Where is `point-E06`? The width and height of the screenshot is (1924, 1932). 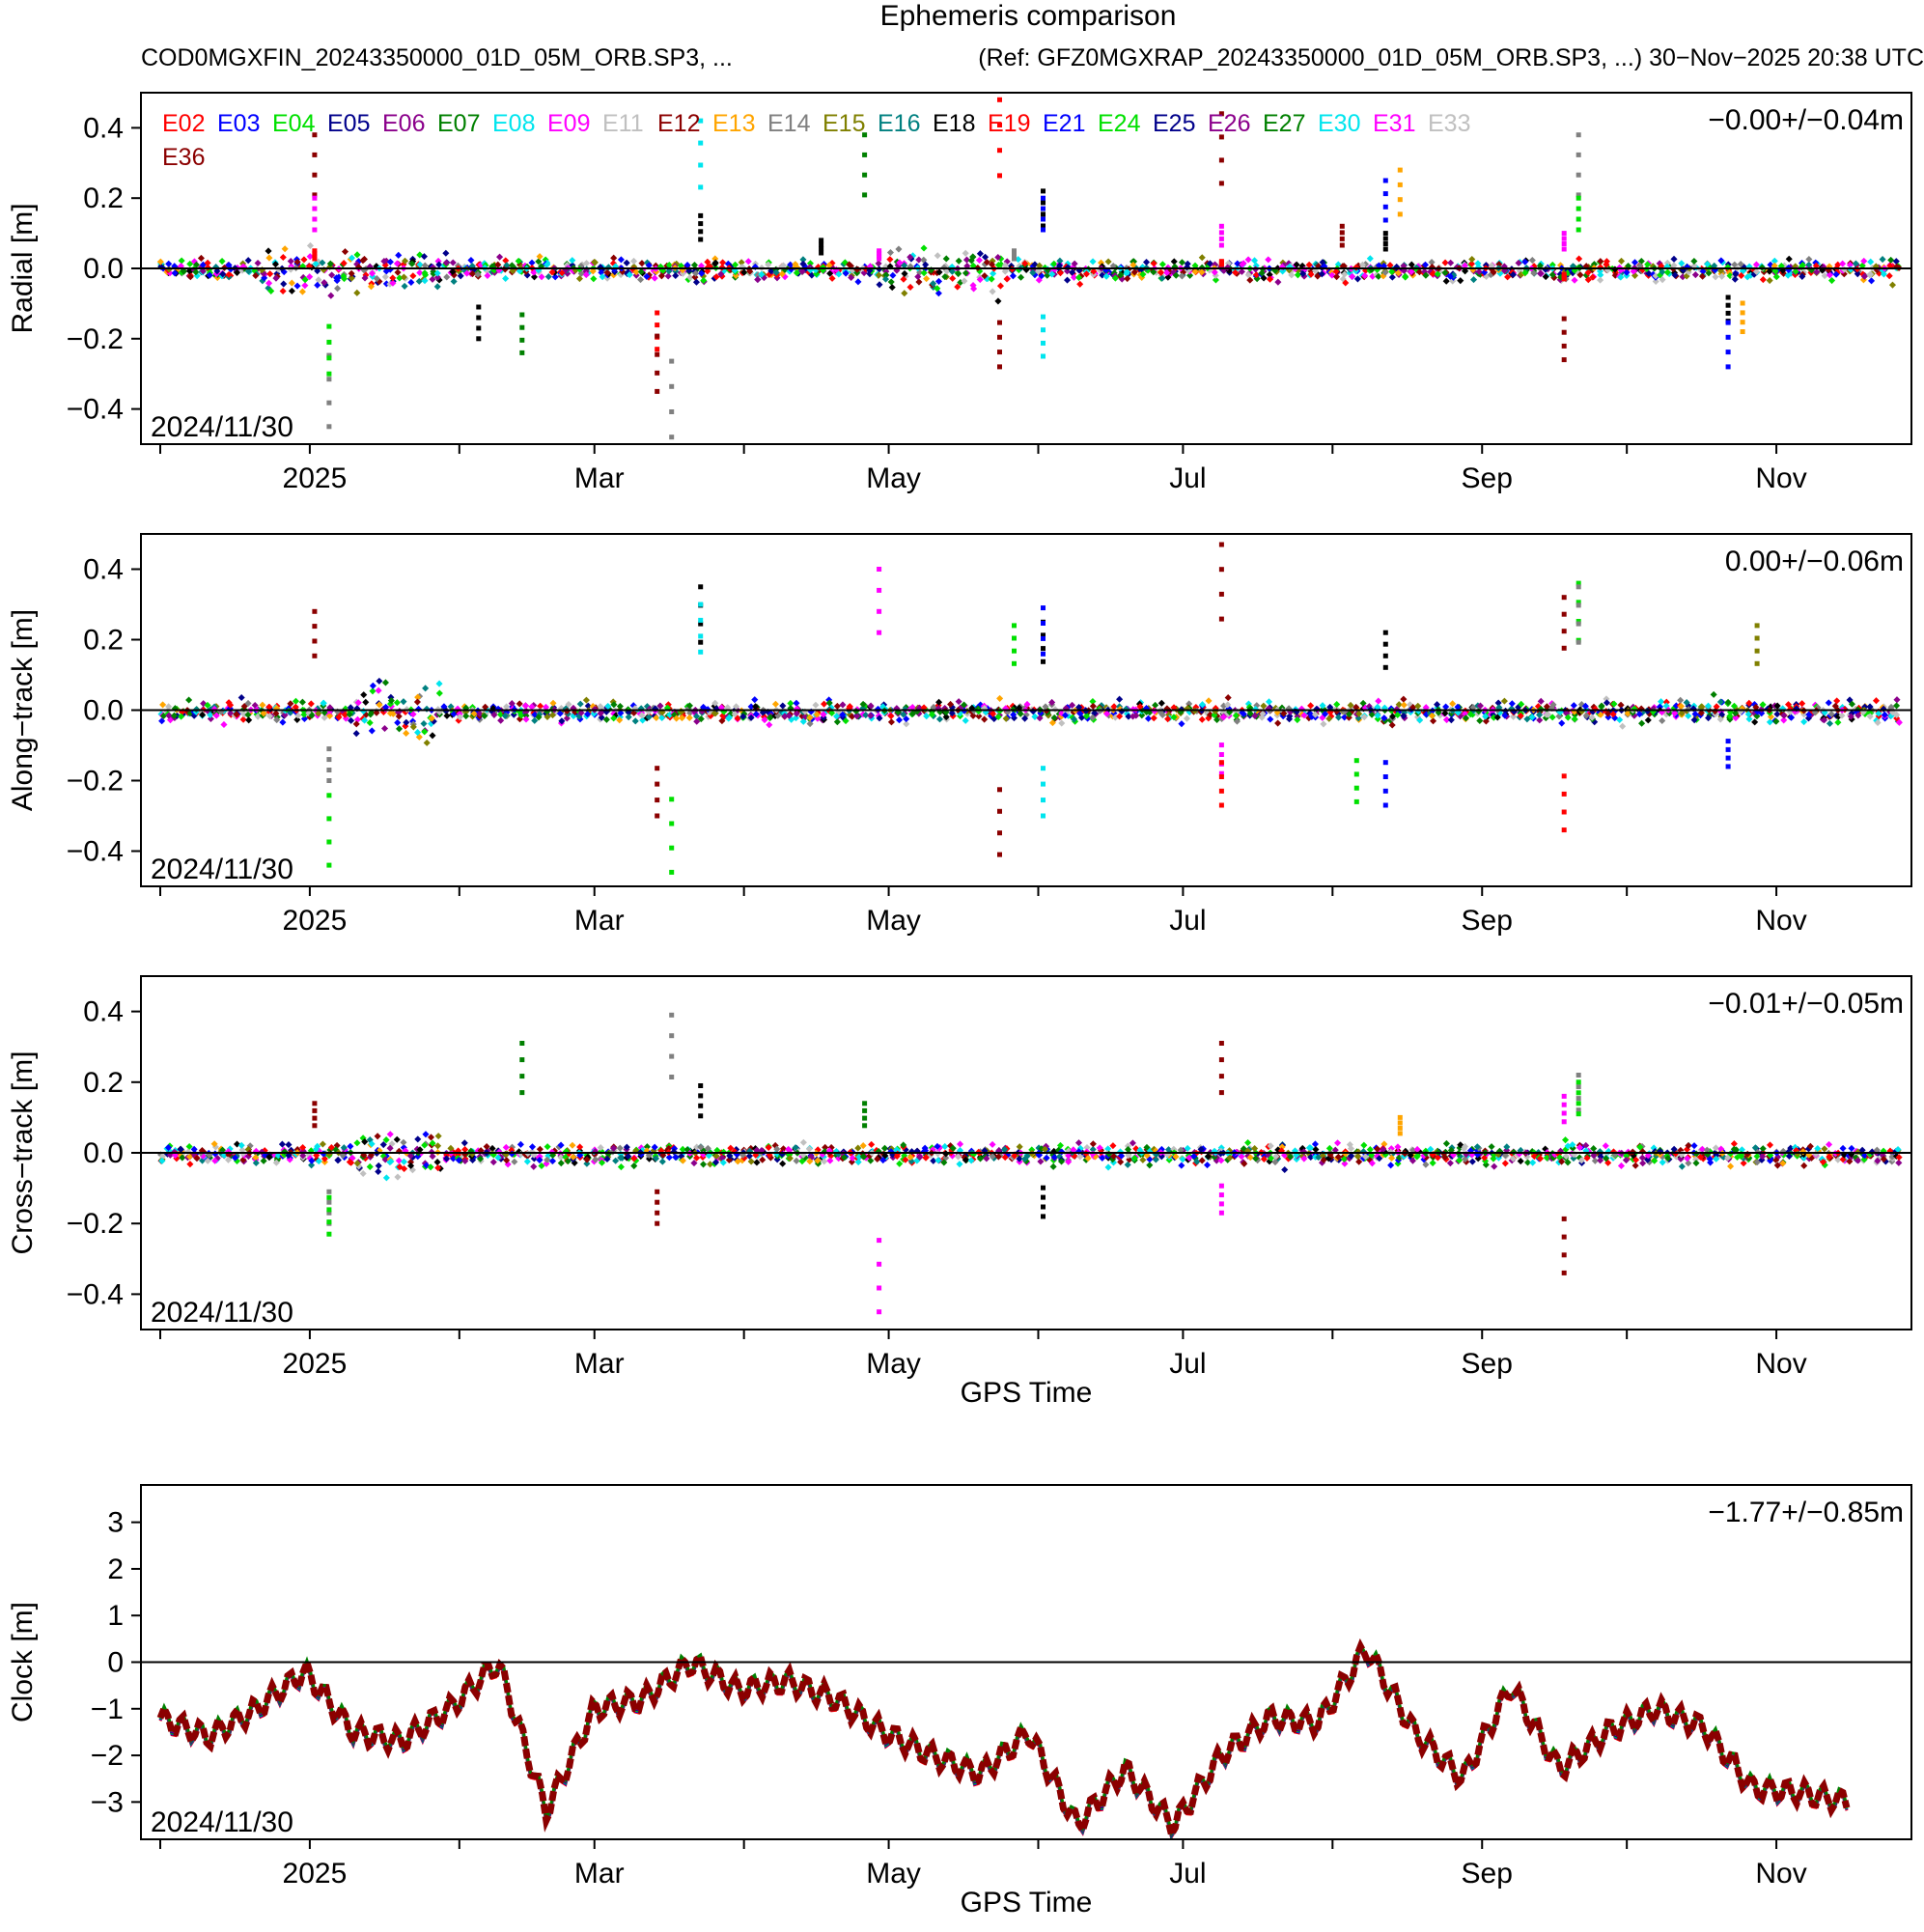 point-E06 is located at coordinates (1586, 1145).